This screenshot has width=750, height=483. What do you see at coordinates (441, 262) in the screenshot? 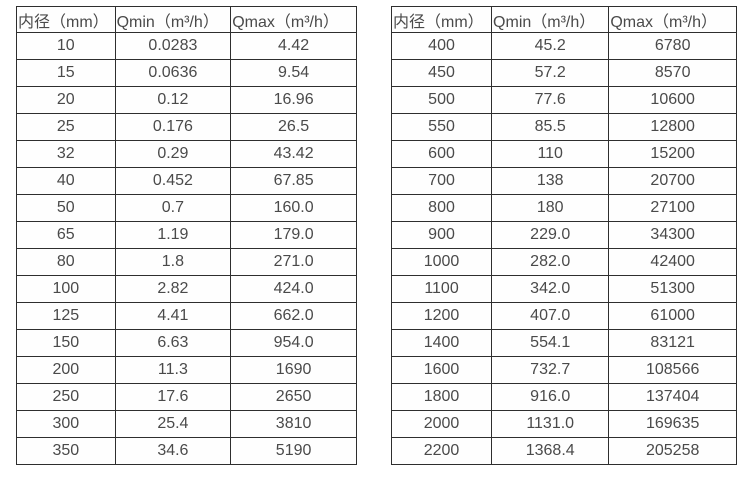
I see `cell: 1000` at bounding box center [441, 262].